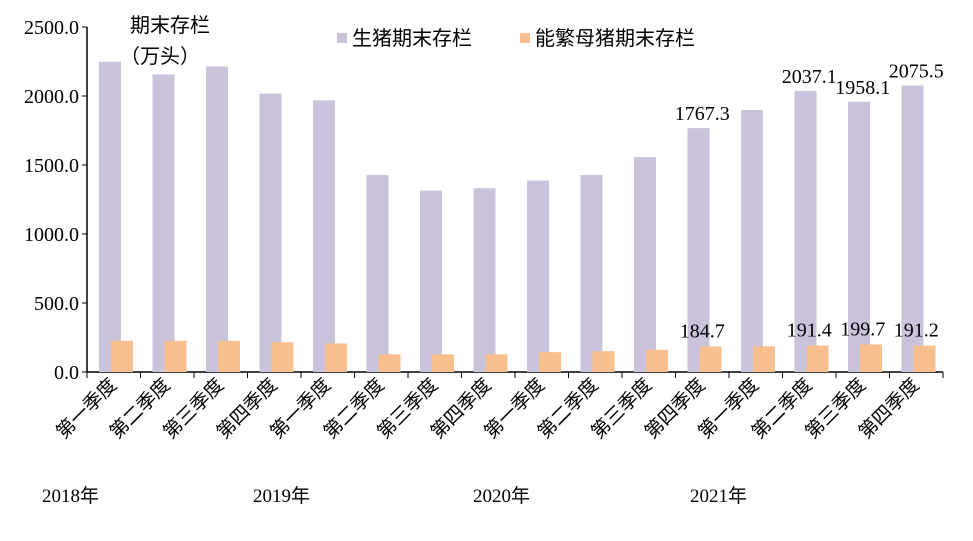 Image resolution: width=973 pixels, height=541 pixels. What do you see at coordinates (862, 329) in the screenshot?
I see `data-label: 199.7` at bounding box center [862, 329].